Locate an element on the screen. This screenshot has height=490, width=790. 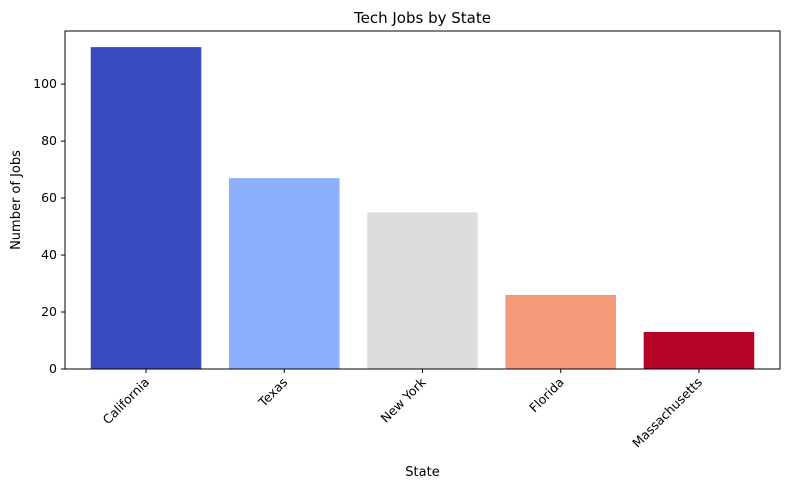
x-tick-label-california: California is located at coordinates (126, 401).